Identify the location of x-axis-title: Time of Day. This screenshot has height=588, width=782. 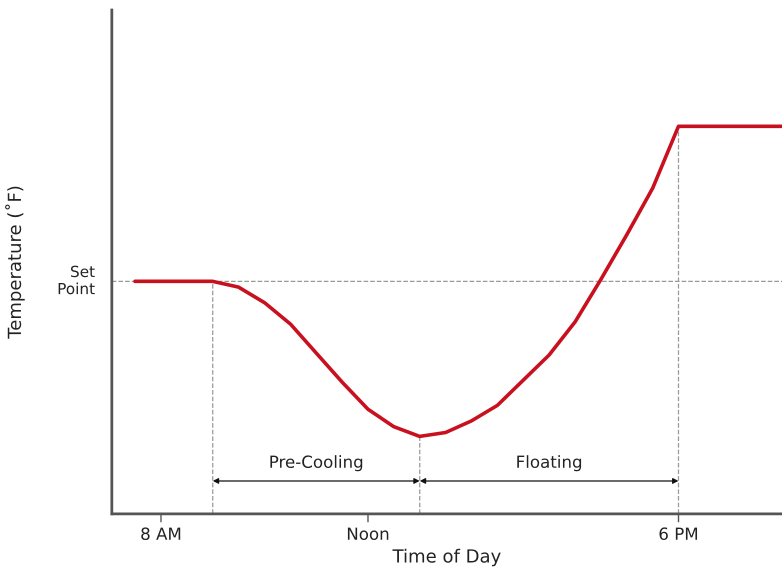
(446, 557).